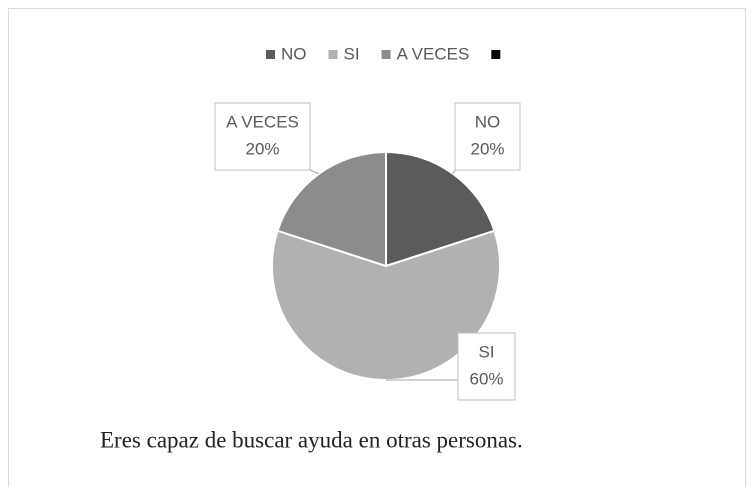 This screenshot has width=752, height=487. I want to click on legend-label: SI, so click(352, 53).